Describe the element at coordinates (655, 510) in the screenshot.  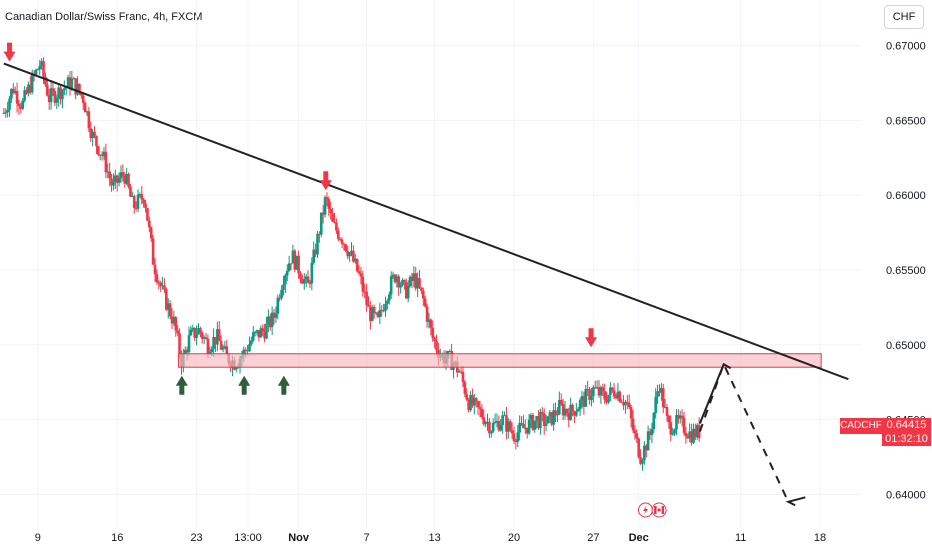
I see `flag-band-left` at that location.